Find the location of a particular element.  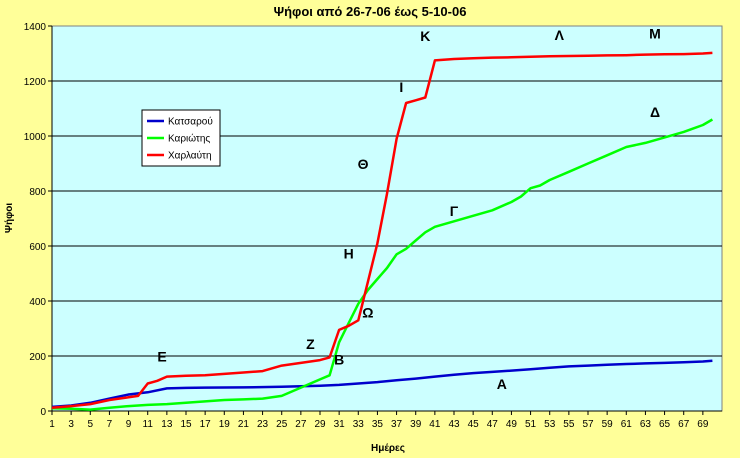

legend: Κατσαρού Καριώτης Χαρλαύτη is located at coordinates (181, 138).